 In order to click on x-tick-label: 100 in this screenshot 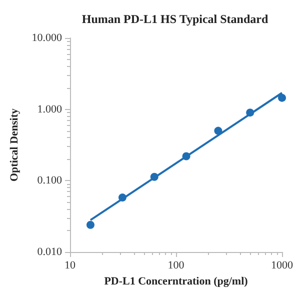, I will do `click(176, 266)`.